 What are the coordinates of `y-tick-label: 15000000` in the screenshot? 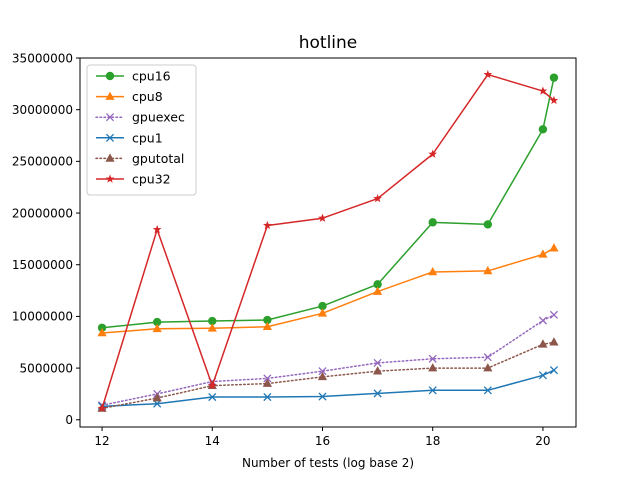 It's located at (42, 265).